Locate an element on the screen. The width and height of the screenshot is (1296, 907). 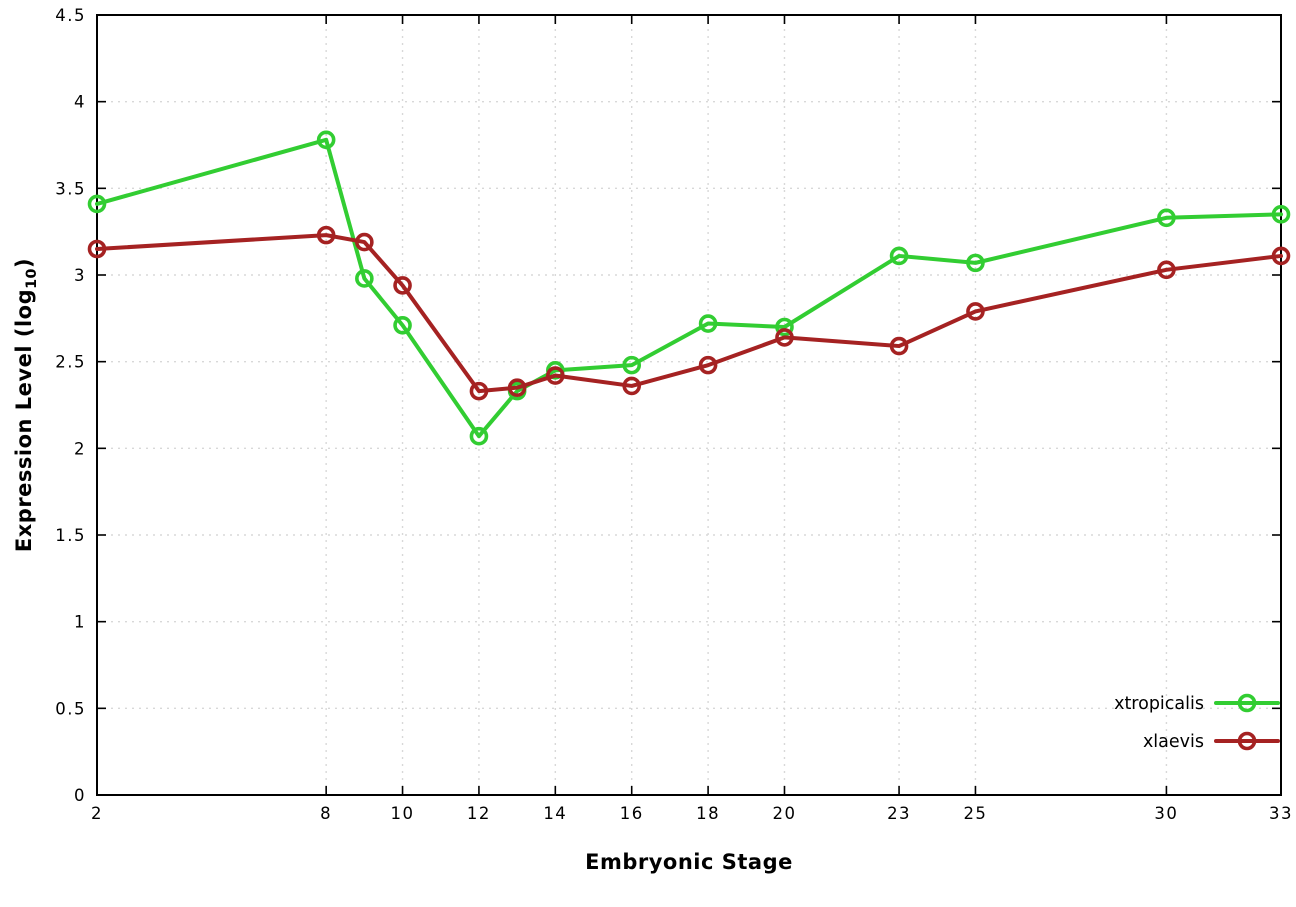
y-tick-label: 1 is located at coordinates (80, 622).